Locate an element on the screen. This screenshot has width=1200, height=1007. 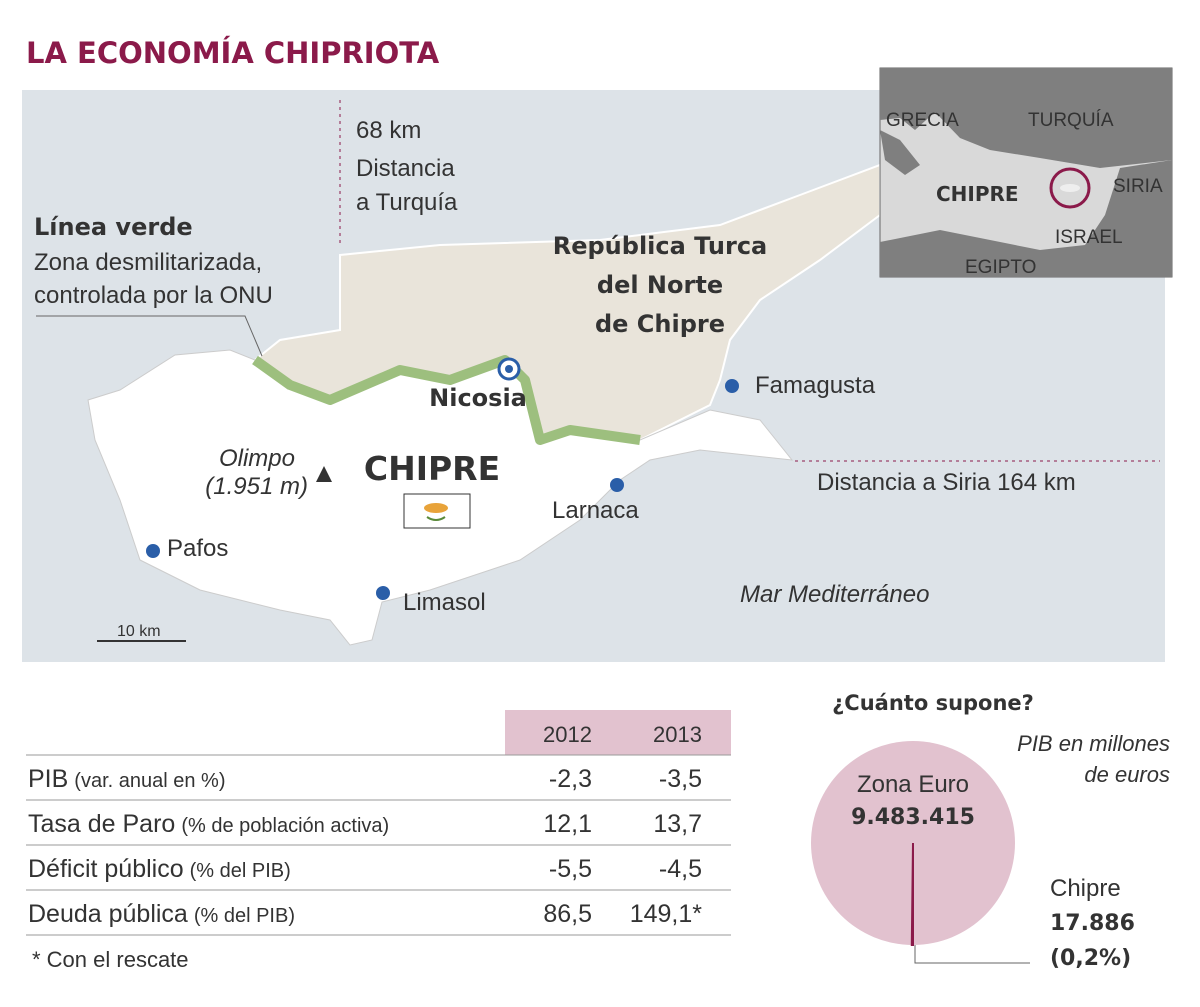
inset-highlight is located at coordinates (1070, 188).